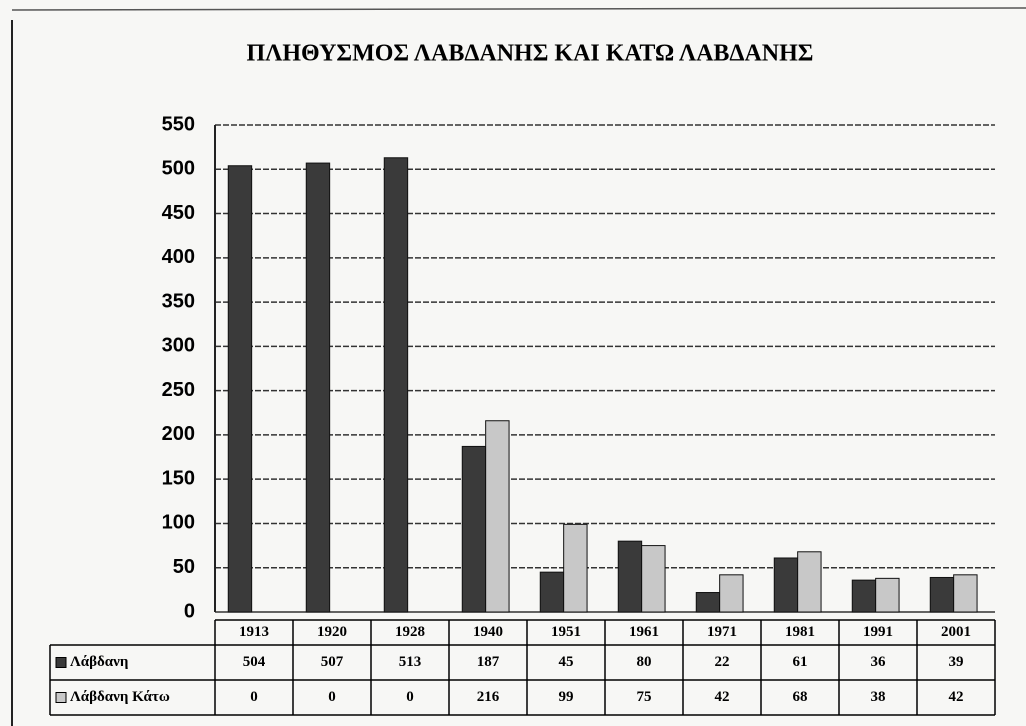 Image resolution: width=1026 pixels, height=726 pixels. What do you see at coordinates (518, 9) in the screenshot?
I see `frame` at bounding box center [518, 9].